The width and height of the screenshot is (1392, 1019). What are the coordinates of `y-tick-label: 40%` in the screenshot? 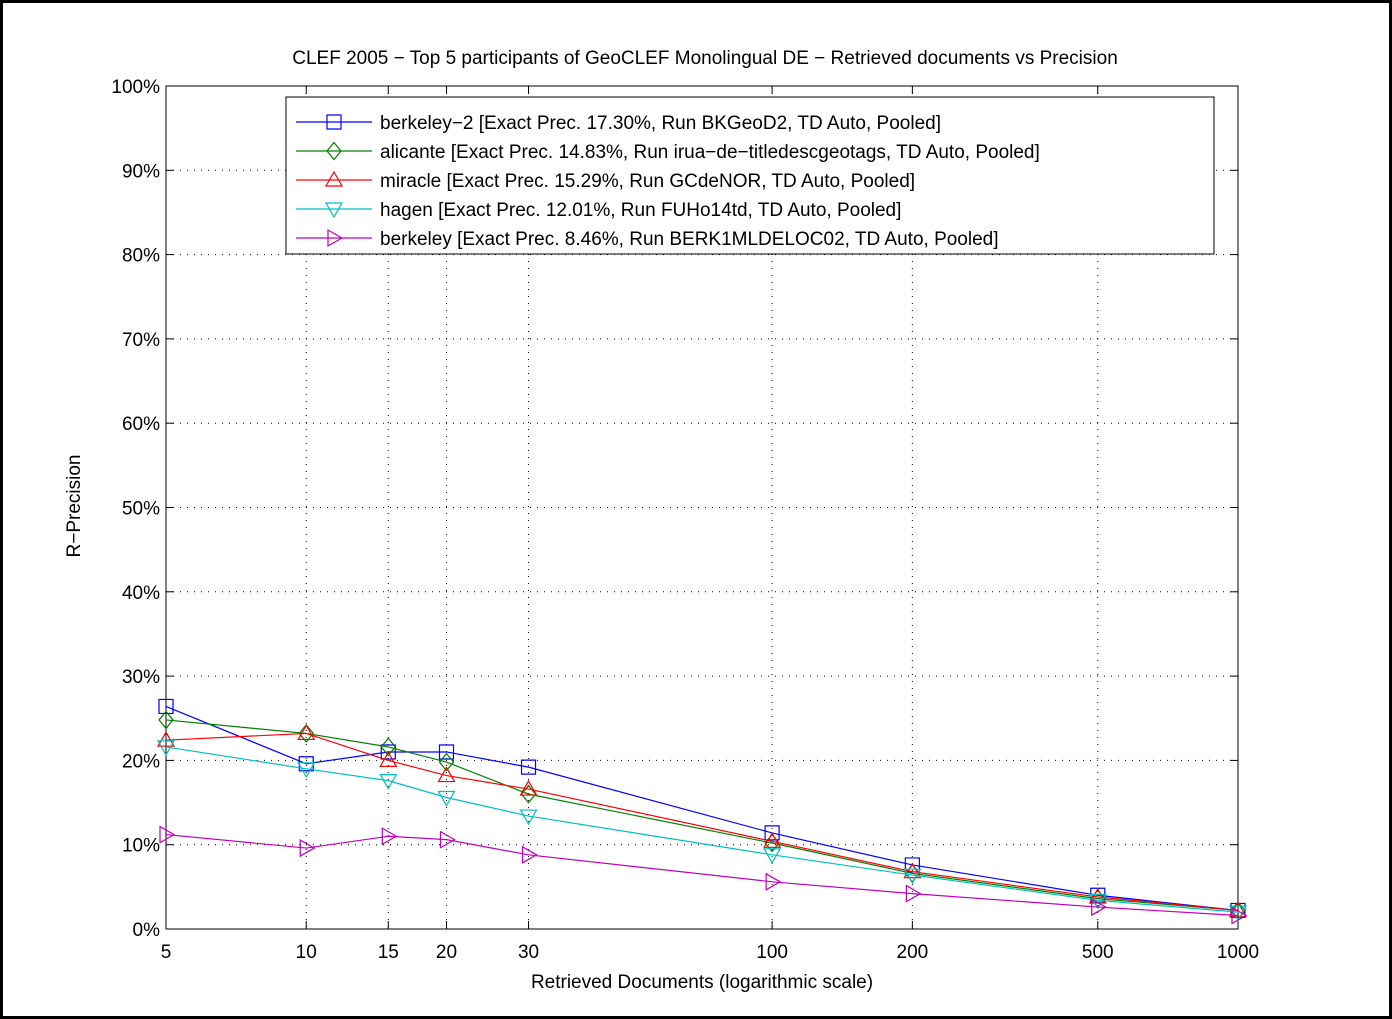 It's located at (141, 593).